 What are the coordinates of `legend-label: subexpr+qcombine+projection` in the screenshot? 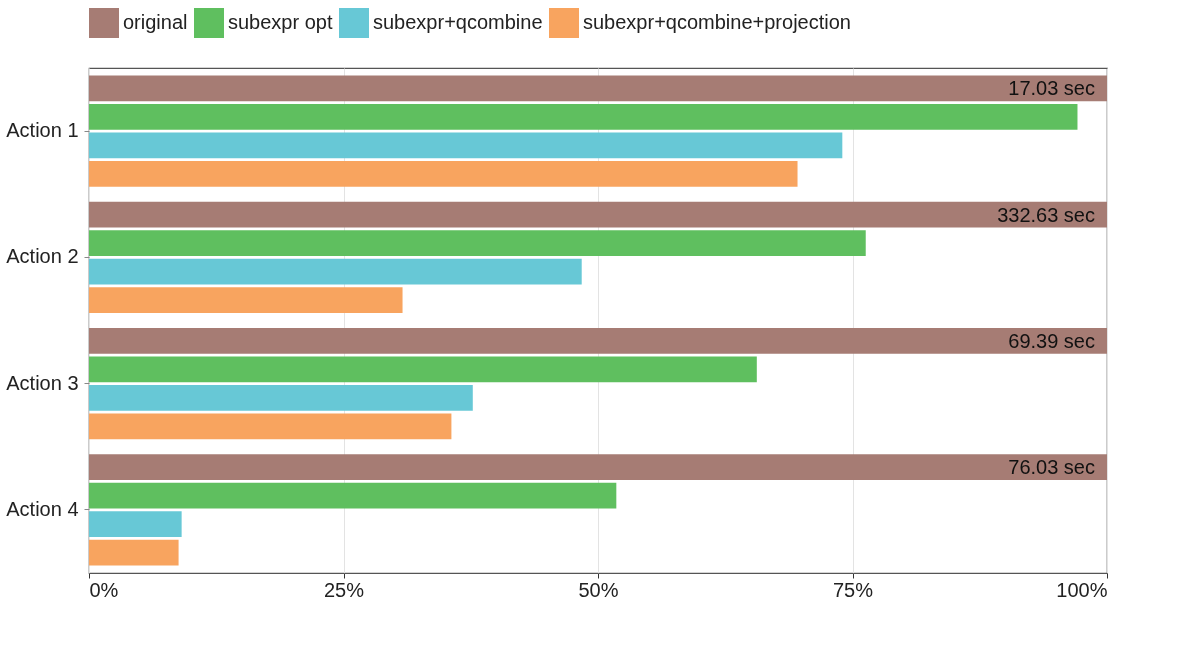 It's located at (717, 22).